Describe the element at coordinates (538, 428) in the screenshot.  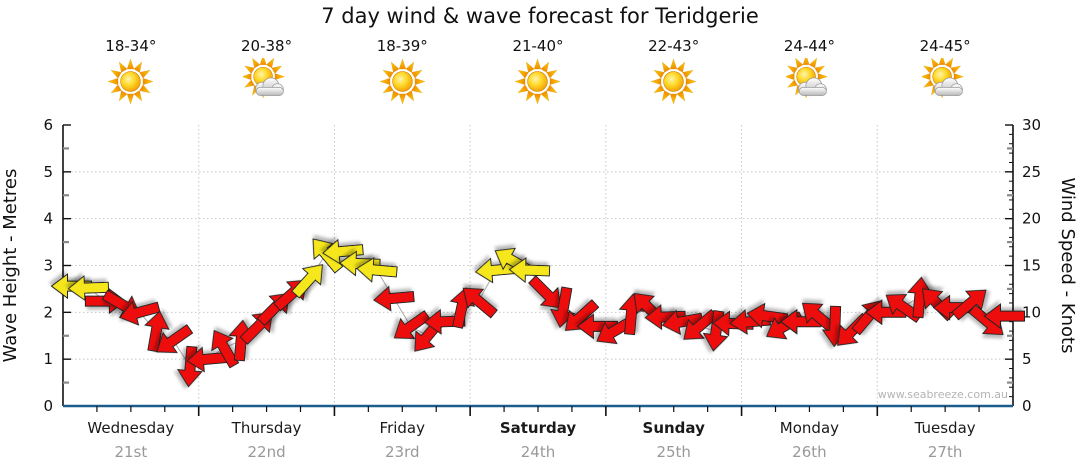
I see `day-name-label: Saturday` at that location.